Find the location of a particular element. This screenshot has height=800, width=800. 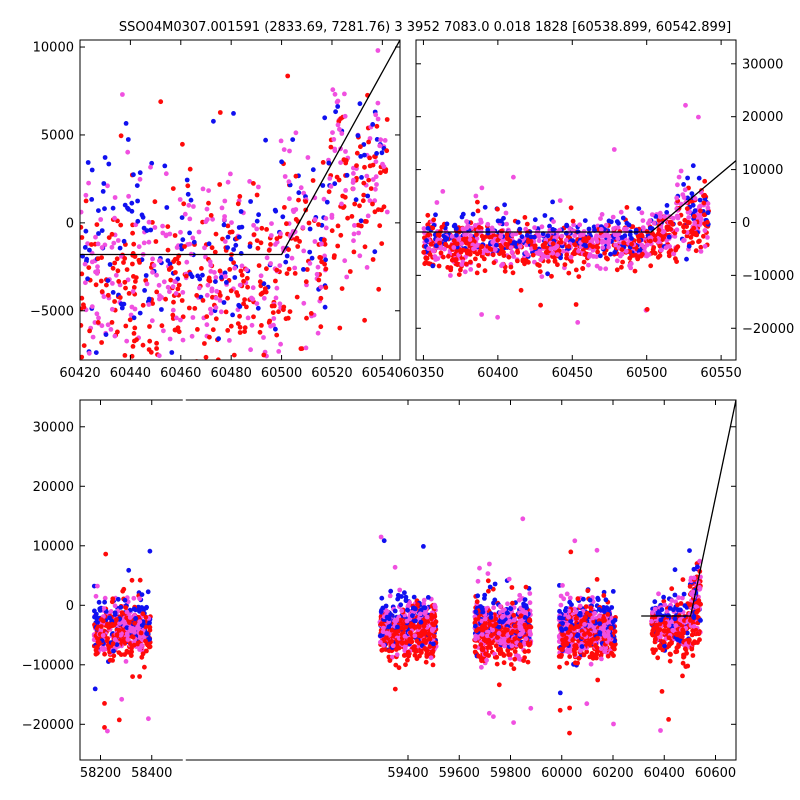

x-tick-label: 60480 is located at coordinates (231, 373).